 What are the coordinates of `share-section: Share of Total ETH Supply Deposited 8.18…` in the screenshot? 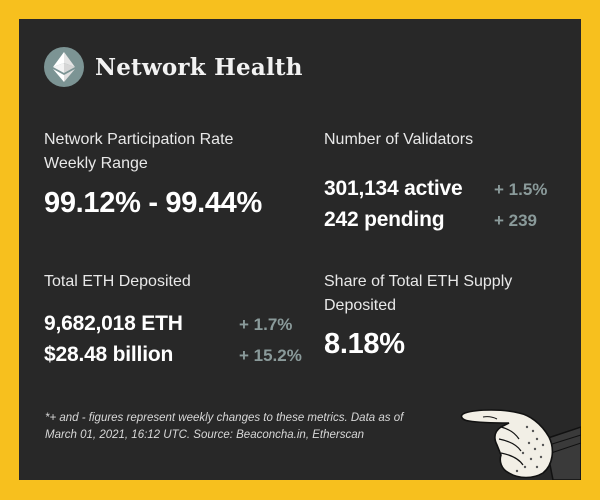 It's located at (444, 315).